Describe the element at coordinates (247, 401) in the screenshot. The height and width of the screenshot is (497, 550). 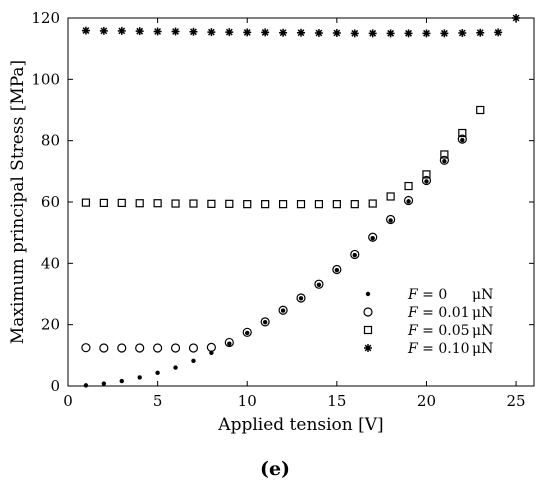
I see `x-tick-label: 10` at that location.